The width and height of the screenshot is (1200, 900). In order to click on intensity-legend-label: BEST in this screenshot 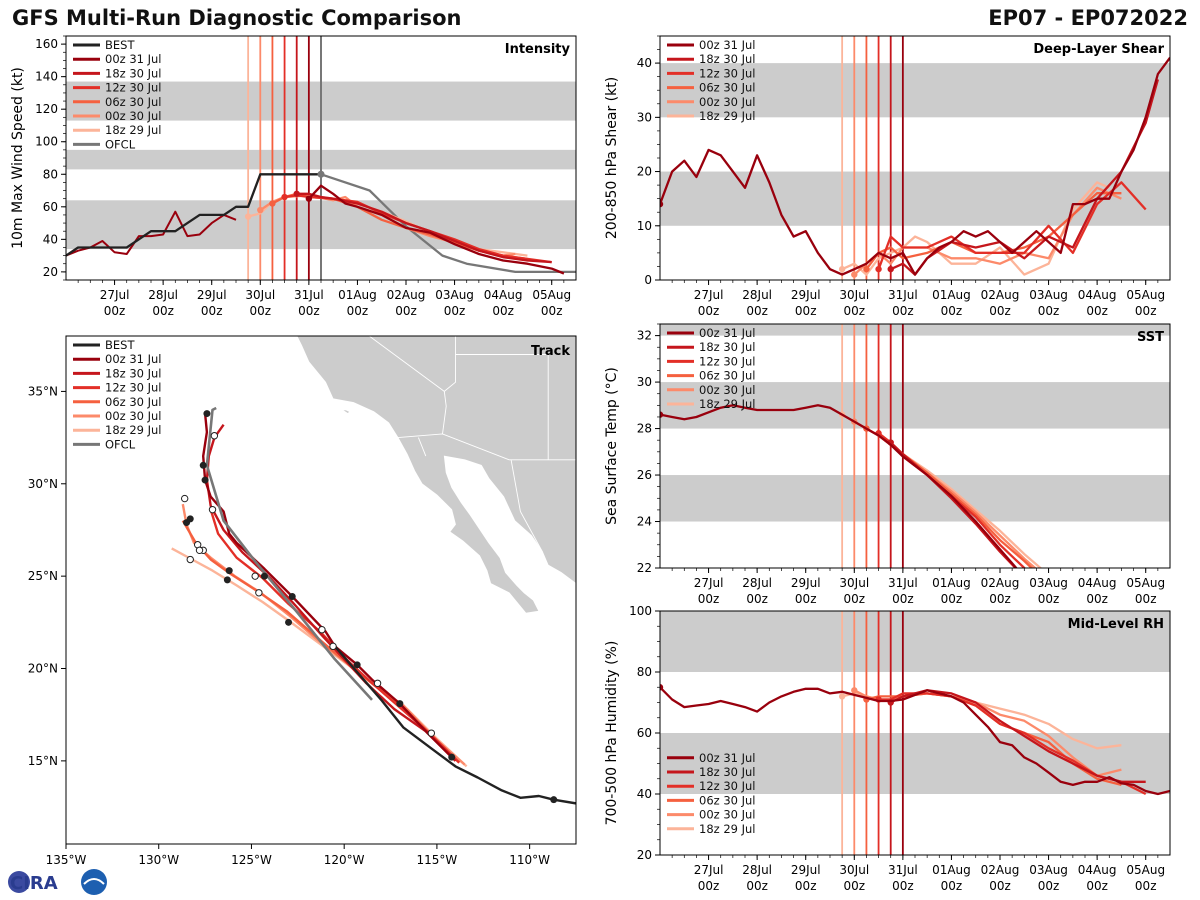, I will do `click(120, 45)`.